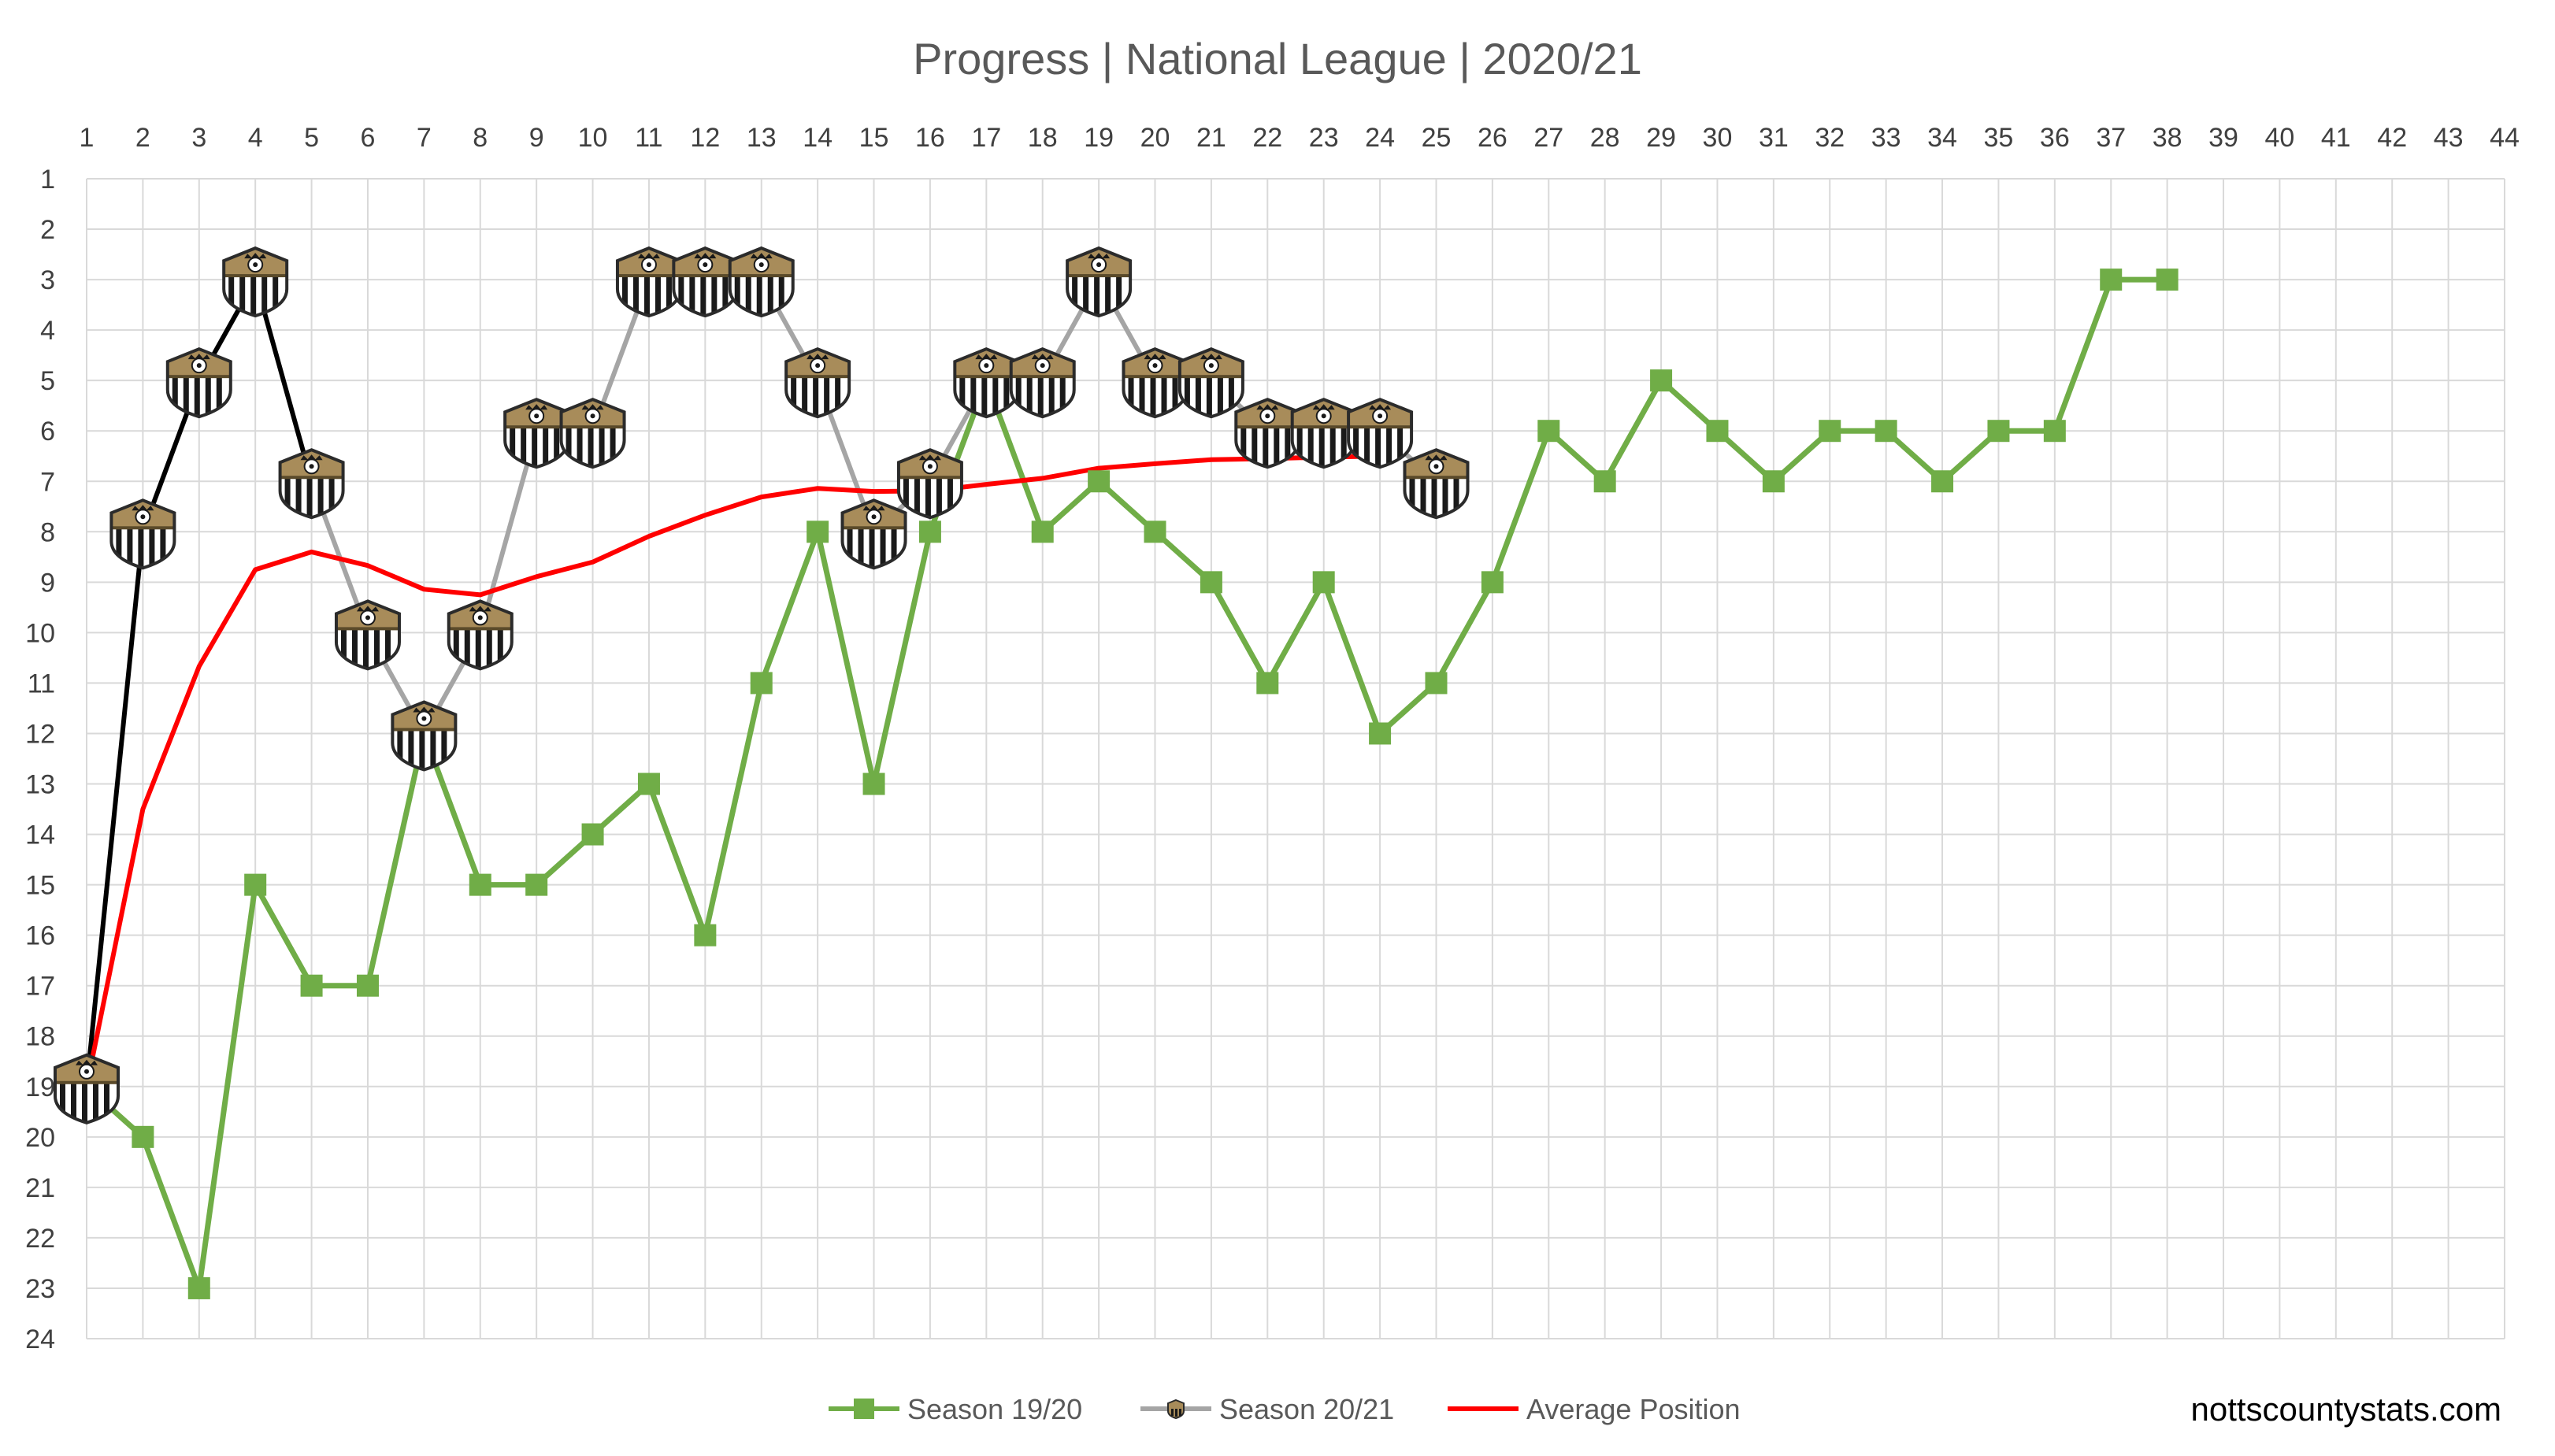 The width and height of the screenshot is (2555, 1456). Describe the element at coordinates (2505, 138) in the screenshot. I see `x-tick-label: 44` at that location.